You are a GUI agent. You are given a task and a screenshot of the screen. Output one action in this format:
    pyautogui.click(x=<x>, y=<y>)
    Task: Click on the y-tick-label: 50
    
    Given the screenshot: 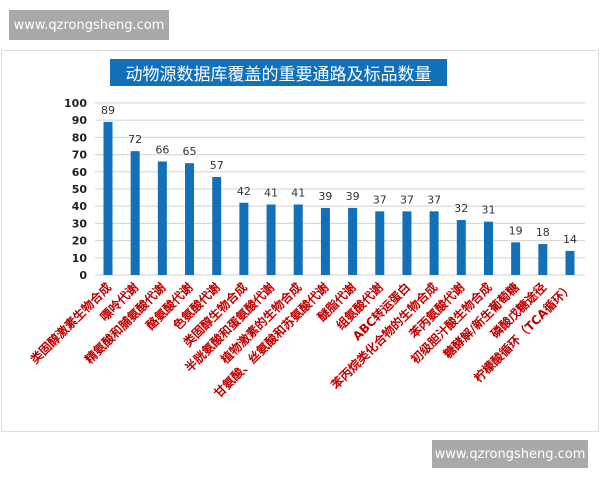 What is the action you would take?
    pyautogui.click(x=80, y=189)
    